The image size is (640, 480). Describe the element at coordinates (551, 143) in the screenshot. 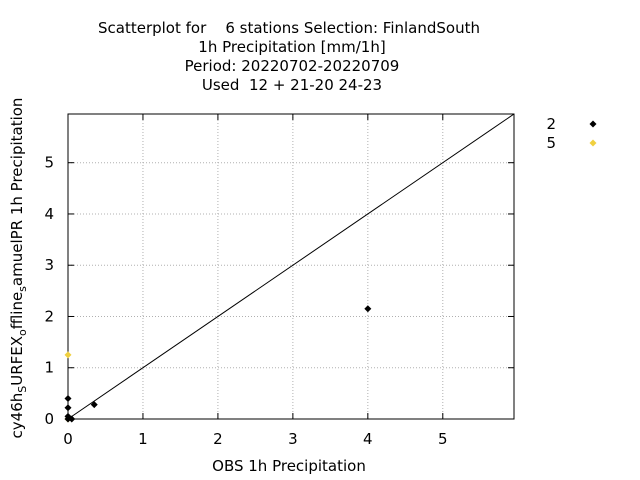

I see `legend-label-5: 5` at that location.